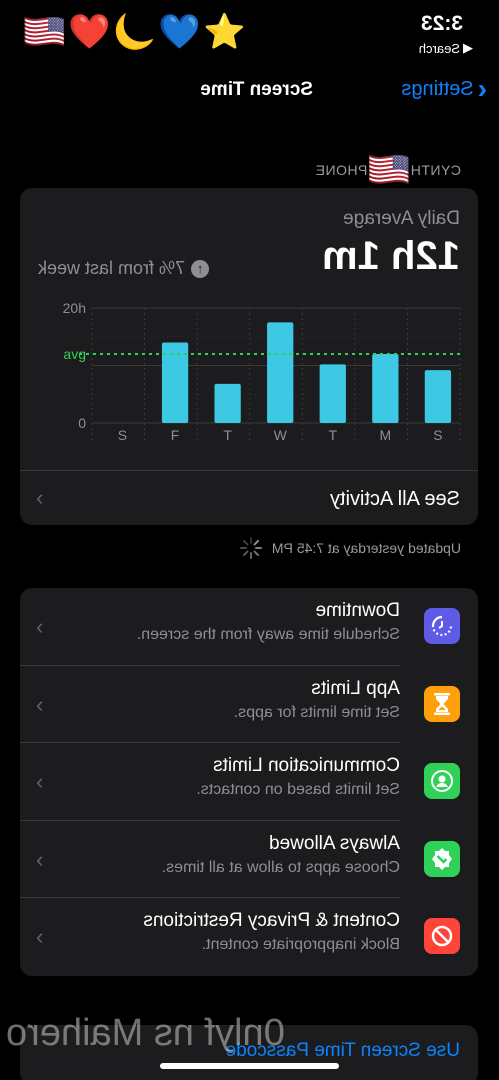  I want to click on loading-spinner-icon, so click(250, 548).